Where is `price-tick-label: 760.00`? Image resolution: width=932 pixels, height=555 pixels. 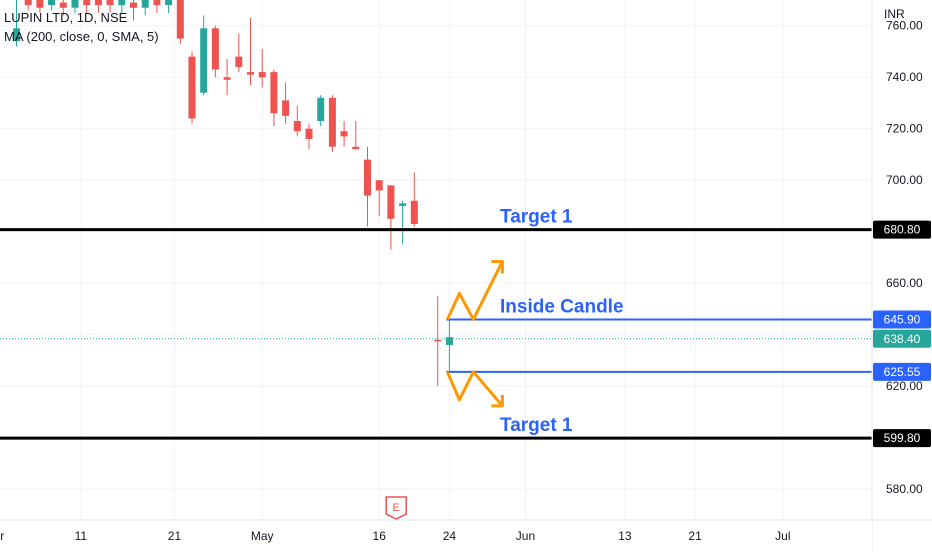 price-tick-label: 760.00 is located at coordinates (904, 26).